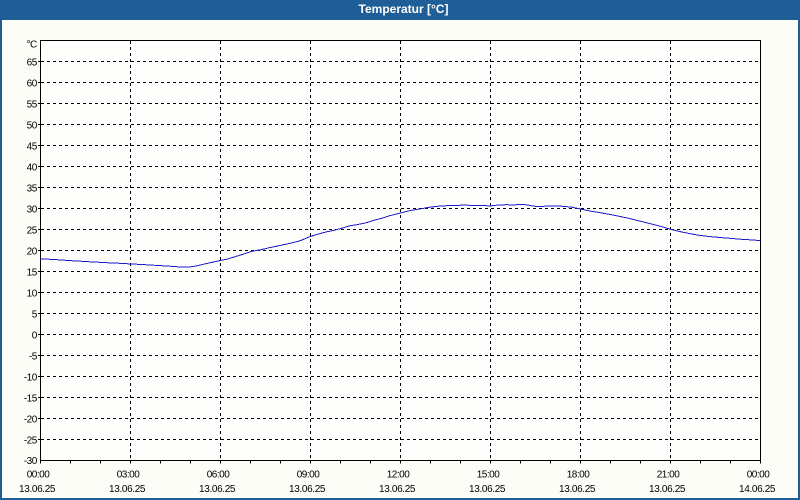 The image size is (800, 500). I want to click on svg-text: 25, so click(32, 231).